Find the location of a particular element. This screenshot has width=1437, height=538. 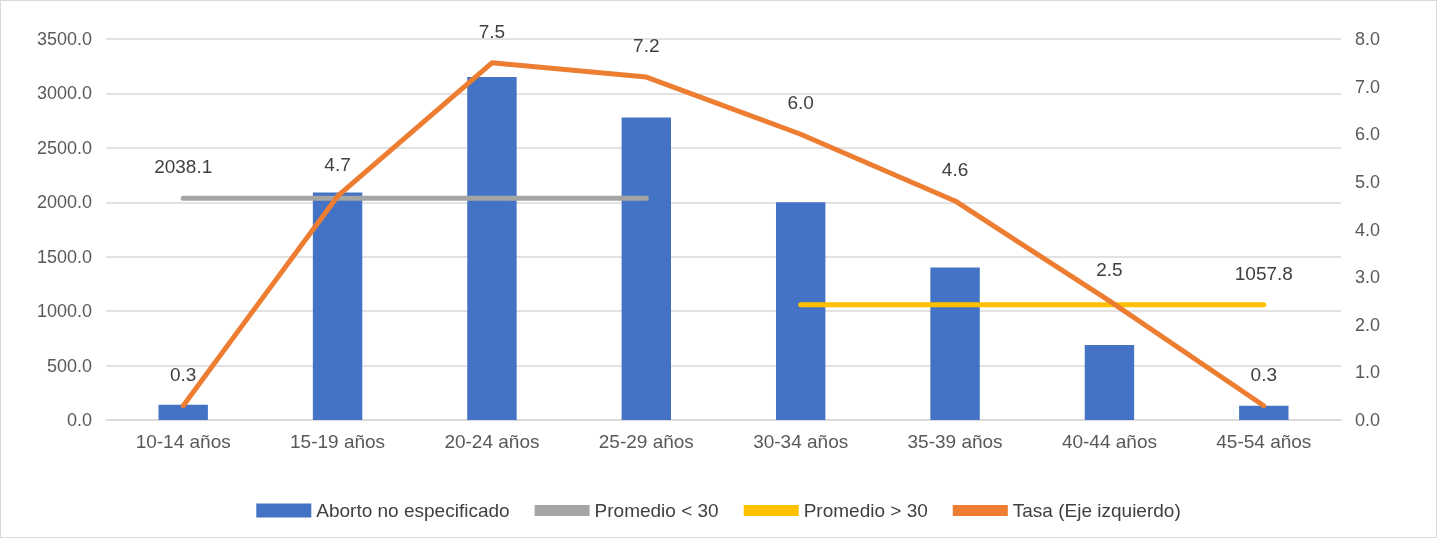

x-tick-label: 15-19 años is located at coordinates (338, 441).